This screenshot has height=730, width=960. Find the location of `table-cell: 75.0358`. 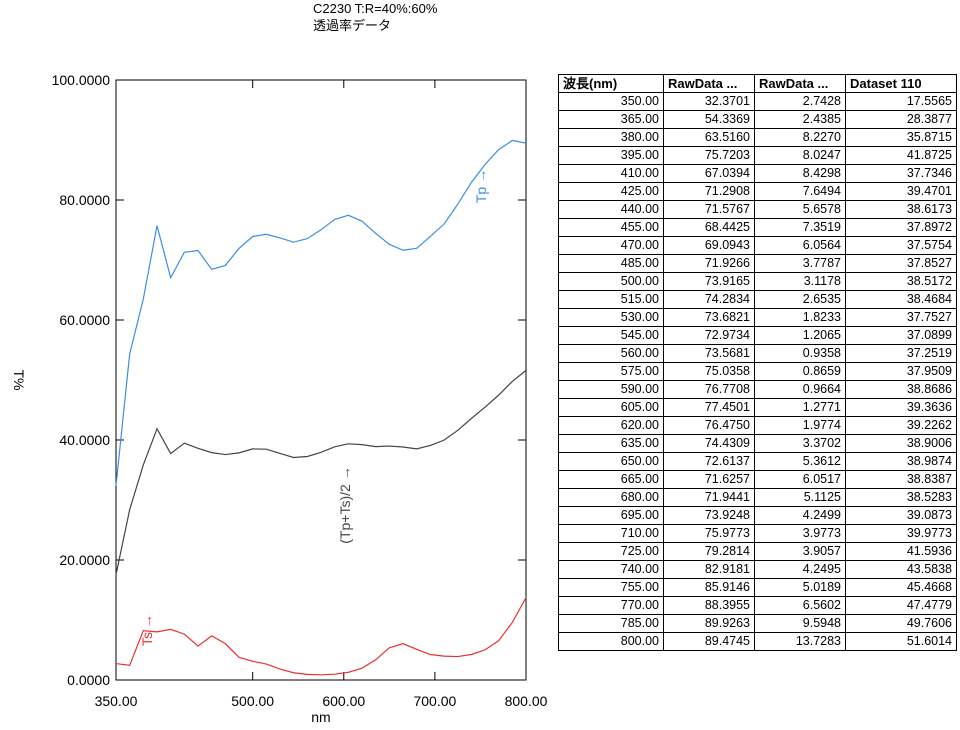

table-cell: 75.0358 is located at coordinates (709, 371).